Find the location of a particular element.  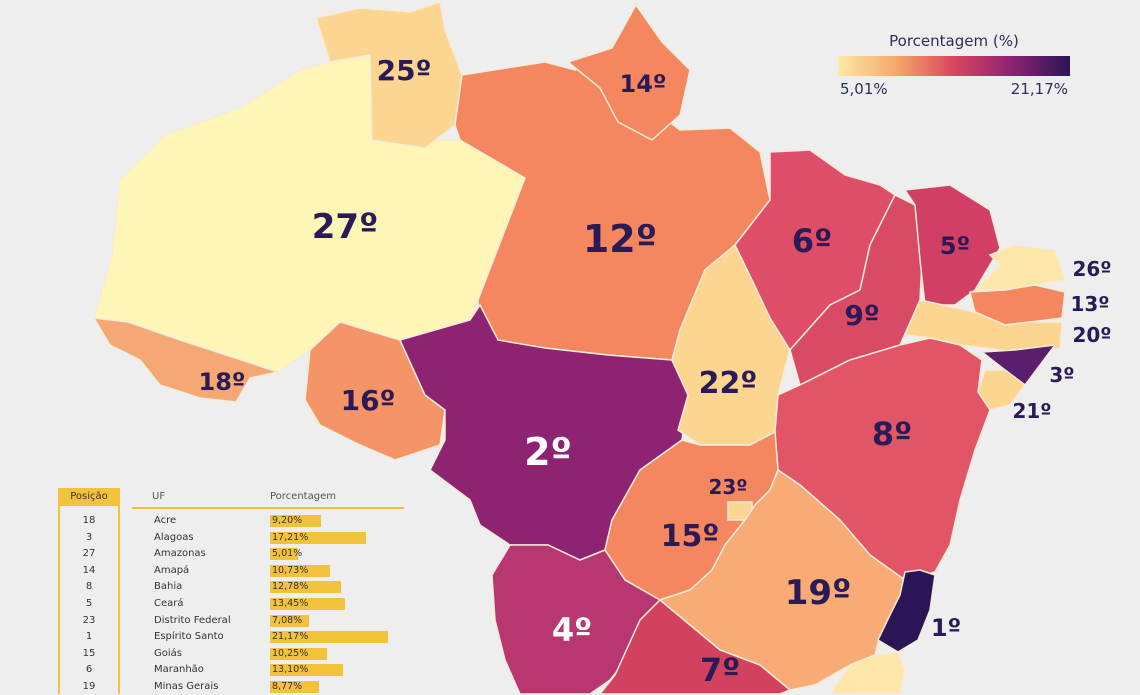

table-row: 3 Alagoas 17,21% is located at coordinates (233, 538).